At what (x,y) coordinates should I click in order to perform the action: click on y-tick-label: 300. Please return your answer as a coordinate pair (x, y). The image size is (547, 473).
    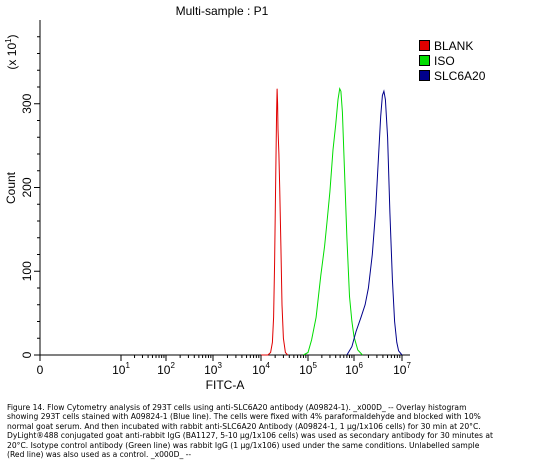
    Looking at the image, I should click on (27, 103).